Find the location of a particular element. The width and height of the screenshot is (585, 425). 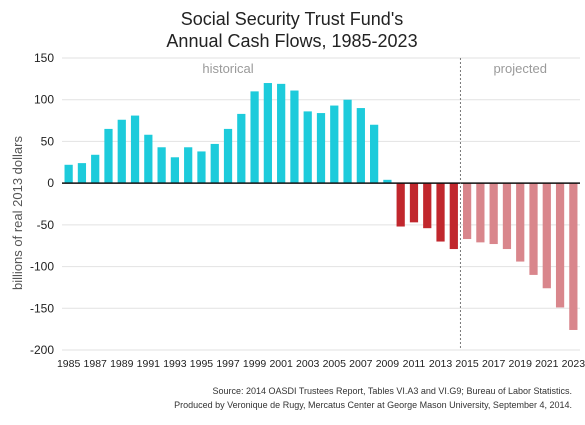

bar-2011 is located at coordinates (414, 203).